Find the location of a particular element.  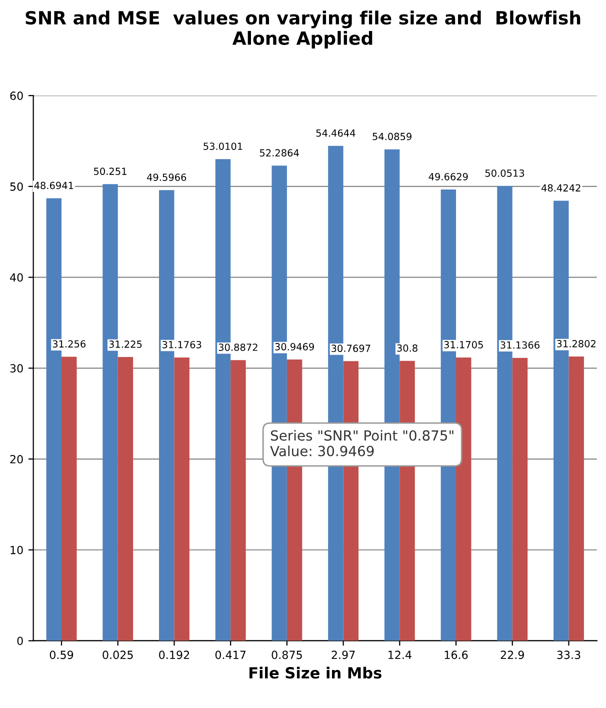

x-tick-label: 0.025 is located at coordinates (117, 655).